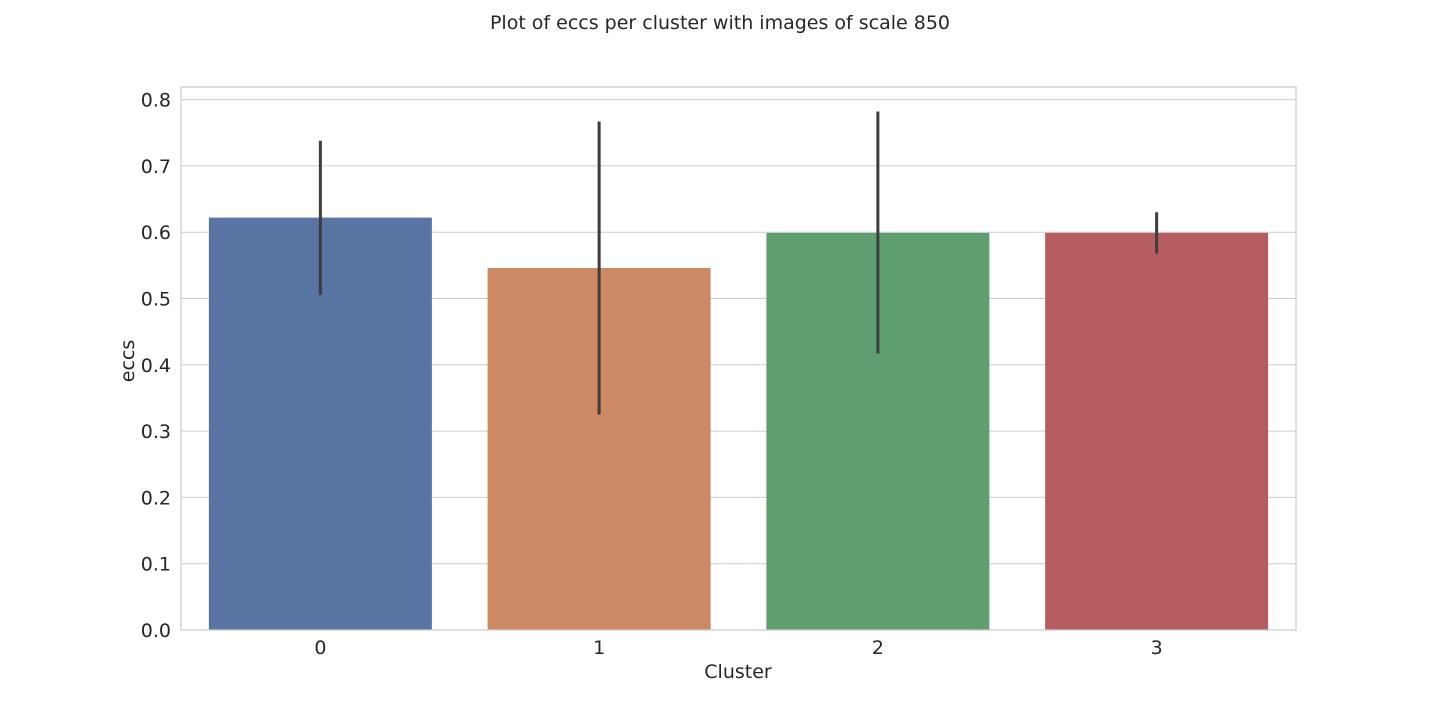  I want to click on y-tick-label: 0.1, so click(156, 565).